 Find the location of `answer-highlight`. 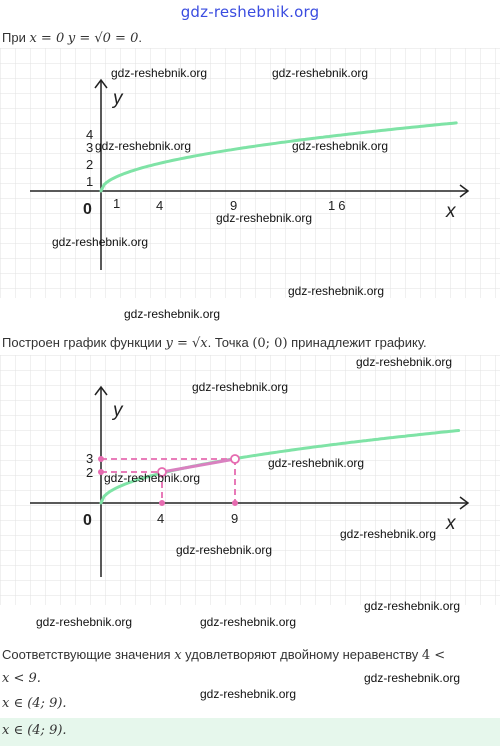

answer-highlight is located at coordinates (250, 732).